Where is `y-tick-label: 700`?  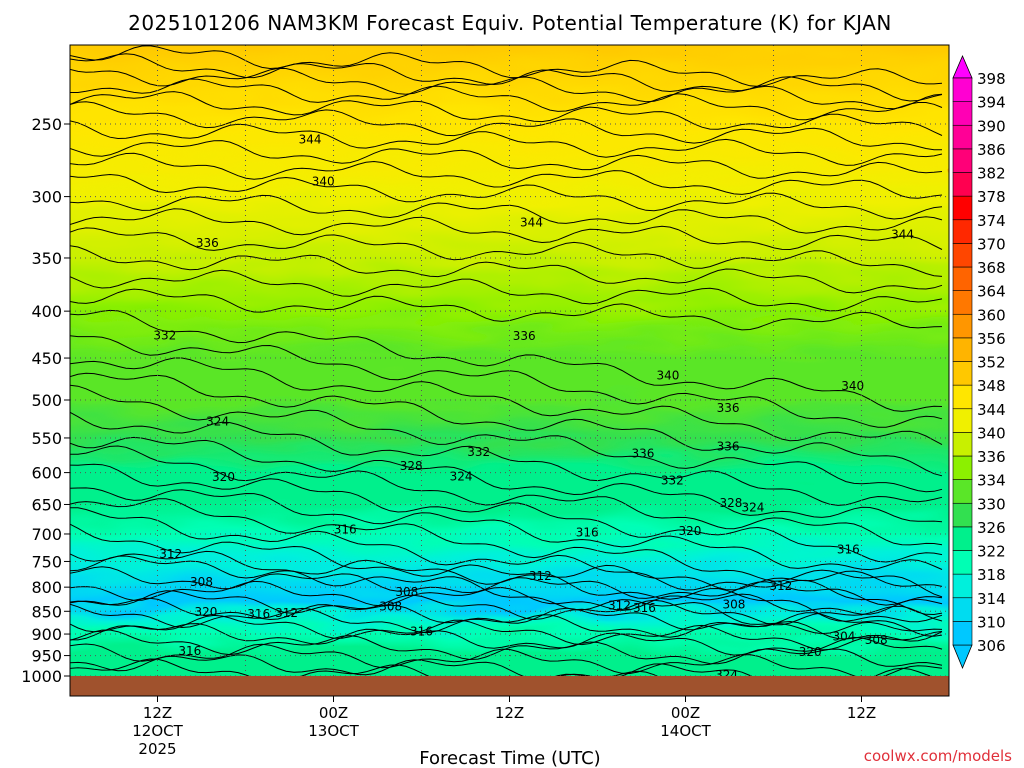 y-tick-label: 700 is located at coordinates (46, 534).